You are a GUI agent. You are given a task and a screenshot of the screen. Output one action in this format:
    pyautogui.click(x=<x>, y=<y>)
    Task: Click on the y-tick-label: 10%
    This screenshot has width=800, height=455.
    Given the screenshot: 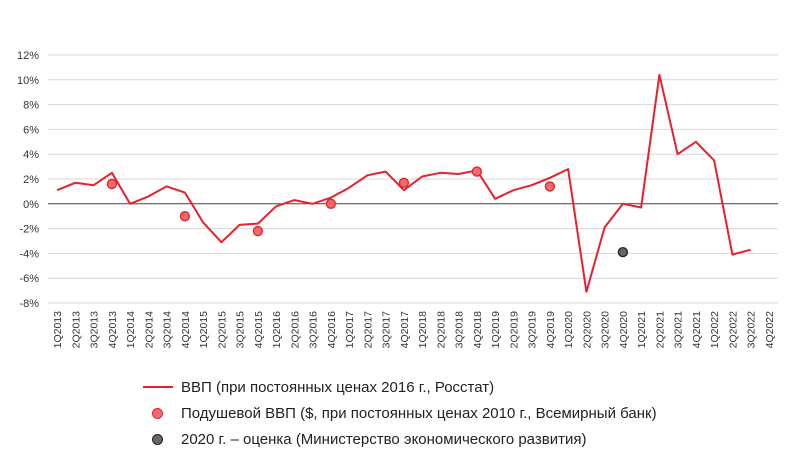 What is the action you would take?
    pyautogui.click(x=28, y=81)
    